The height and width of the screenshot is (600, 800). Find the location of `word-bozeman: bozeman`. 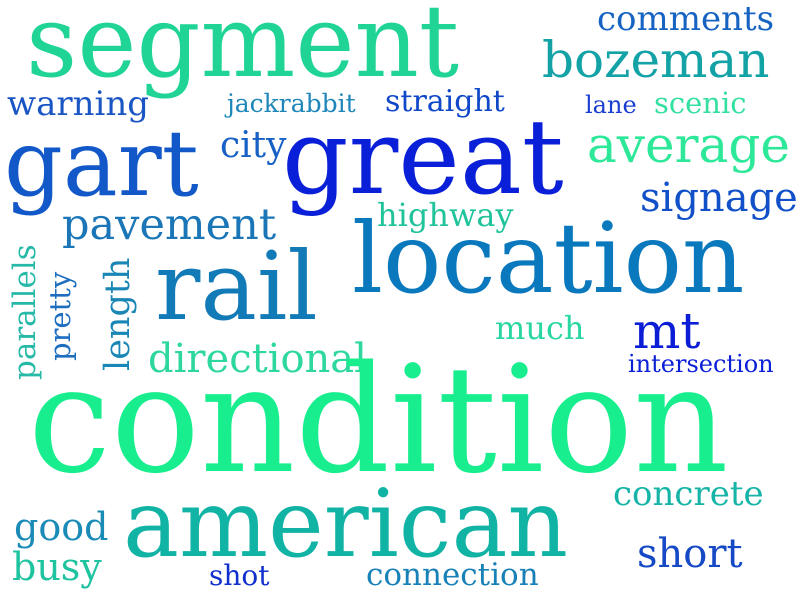

word-bozeman: bozeman is located at coordinates (656, 60).